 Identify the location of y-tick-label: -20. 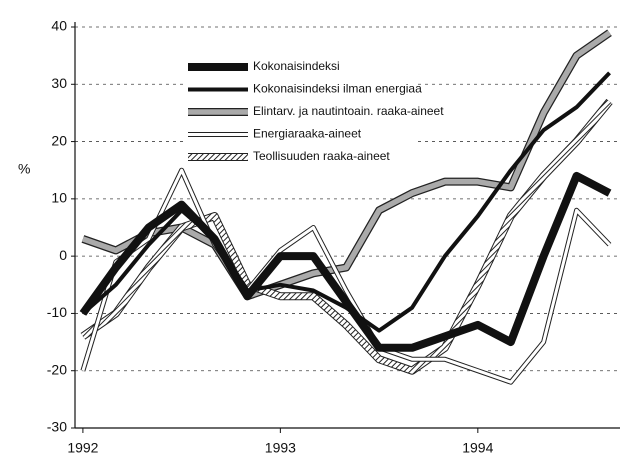
(57, 369).